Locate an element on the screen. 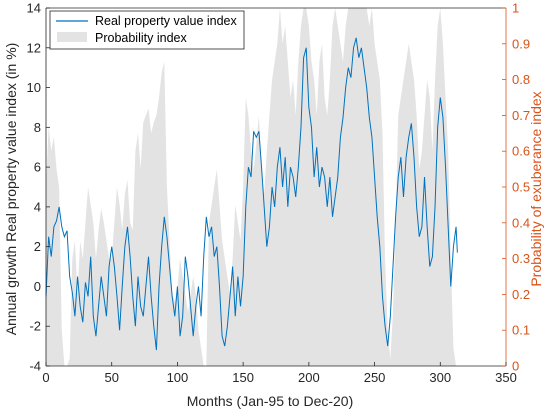 This screenshot has height=413, width=550. y-left-tick-label: 4 is located at coordinates (37, 206).